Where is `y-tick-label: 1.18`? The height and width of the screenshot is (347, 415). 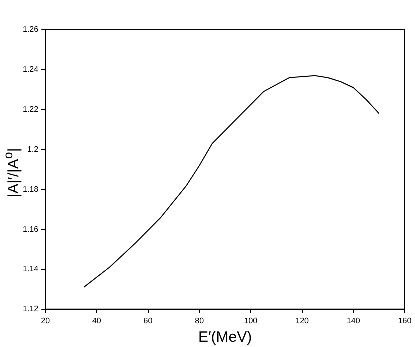
y-tick-label: 1.18 is located at coordinates (31, 189).